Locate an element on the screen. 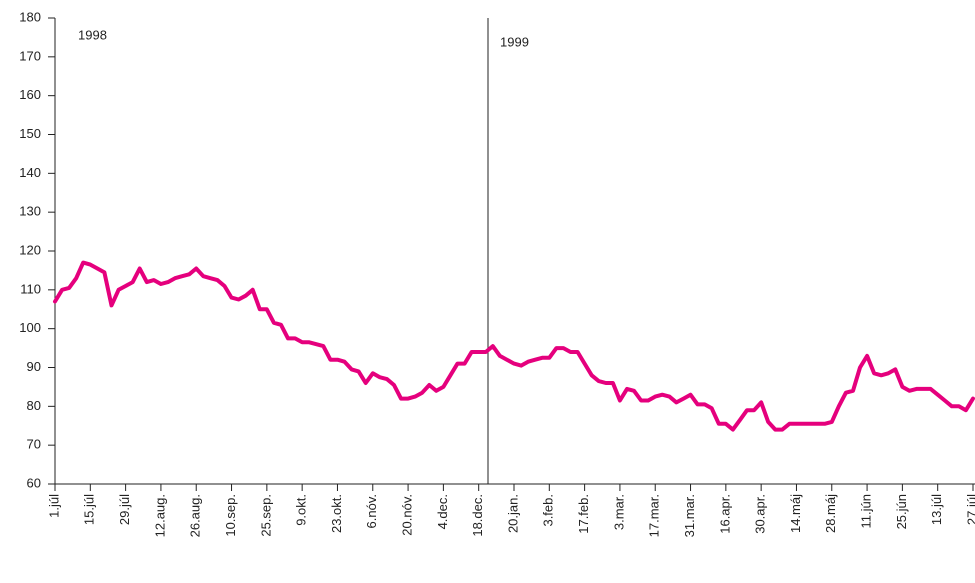  x-tick-label: 12.aug. is located at coordinates (159, 515).